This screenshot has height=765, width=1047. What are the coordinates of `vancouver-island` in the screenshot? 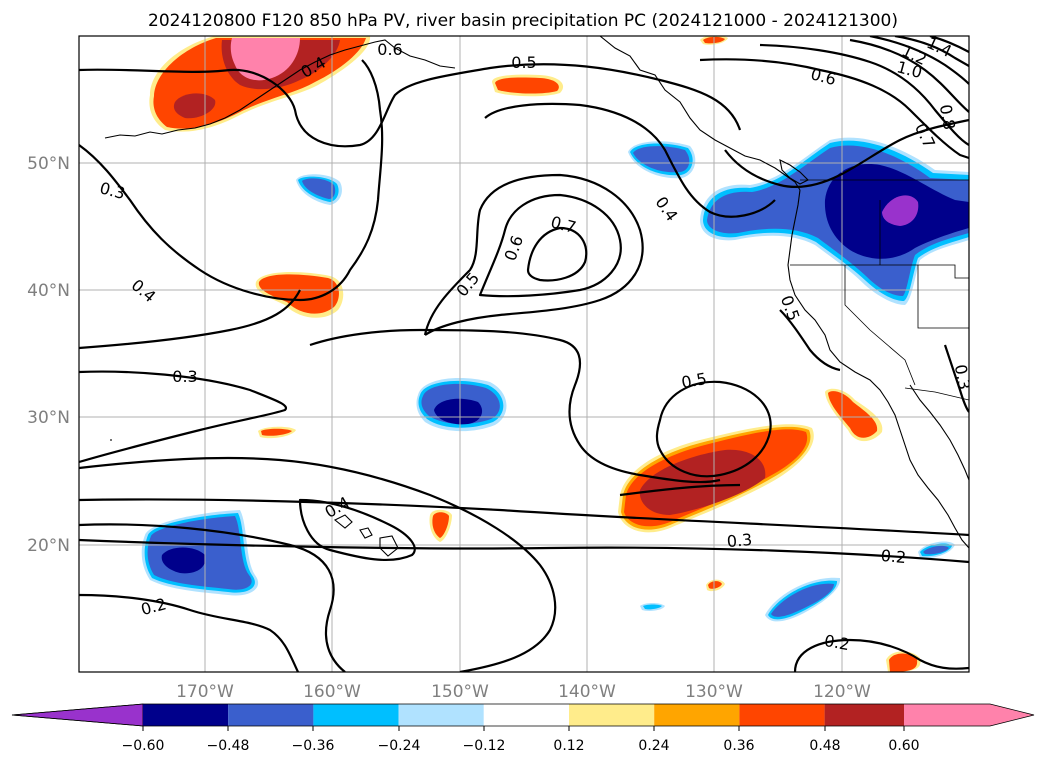 It's located at (794, 172).